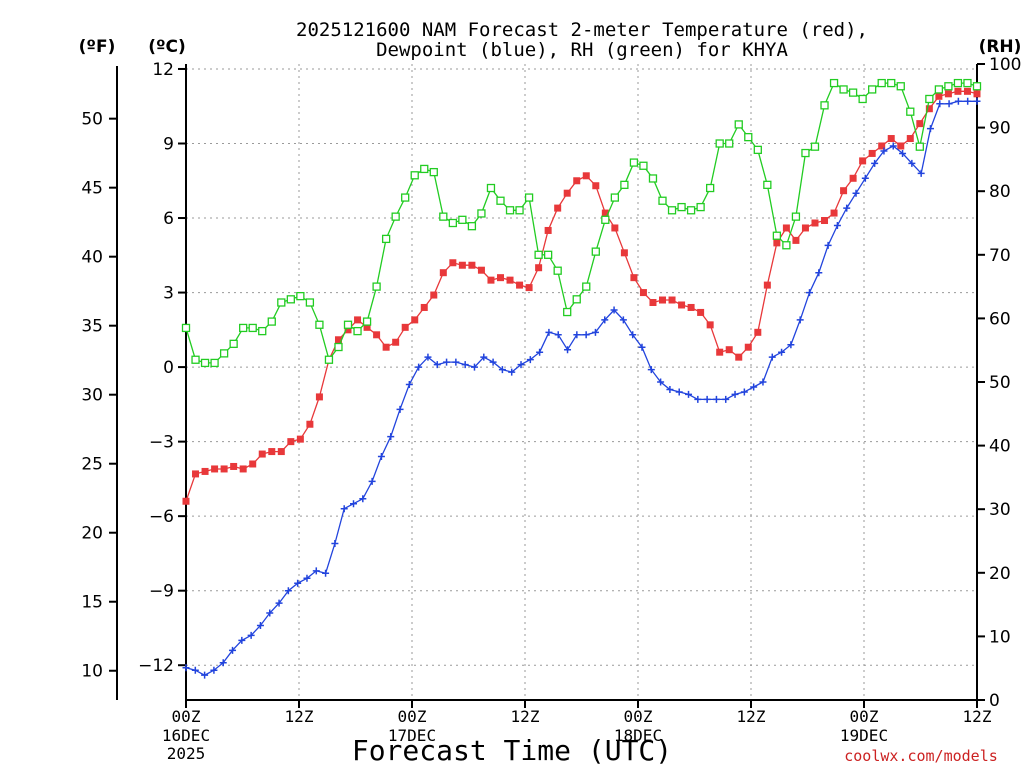  Describe the element at coordinates (751, 716) in the screenshot. I see `x-tick-label: 12Z` at that location.